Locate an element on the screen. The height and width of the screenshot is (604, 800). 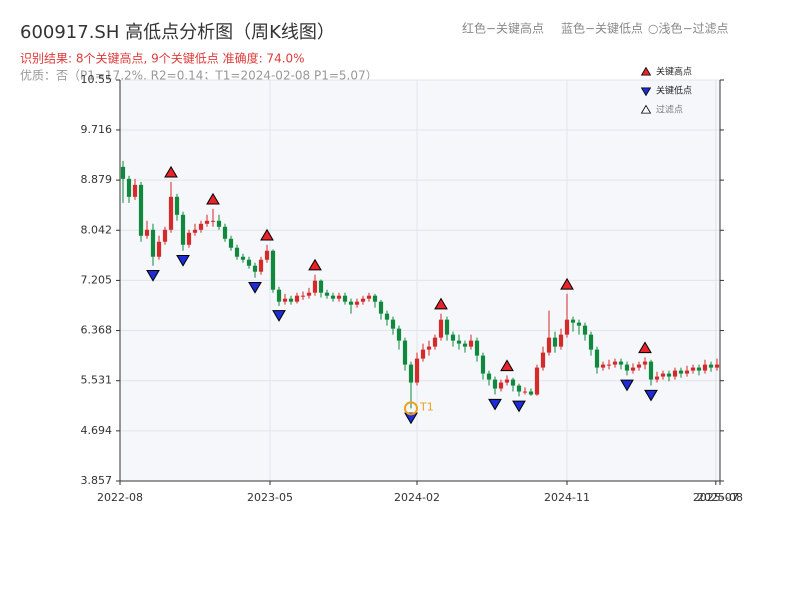
chart-subtitle: 识别结果: 8个关键高点, 9个关键低点 准确度: 74.0% is located at coordinates (162, 58).